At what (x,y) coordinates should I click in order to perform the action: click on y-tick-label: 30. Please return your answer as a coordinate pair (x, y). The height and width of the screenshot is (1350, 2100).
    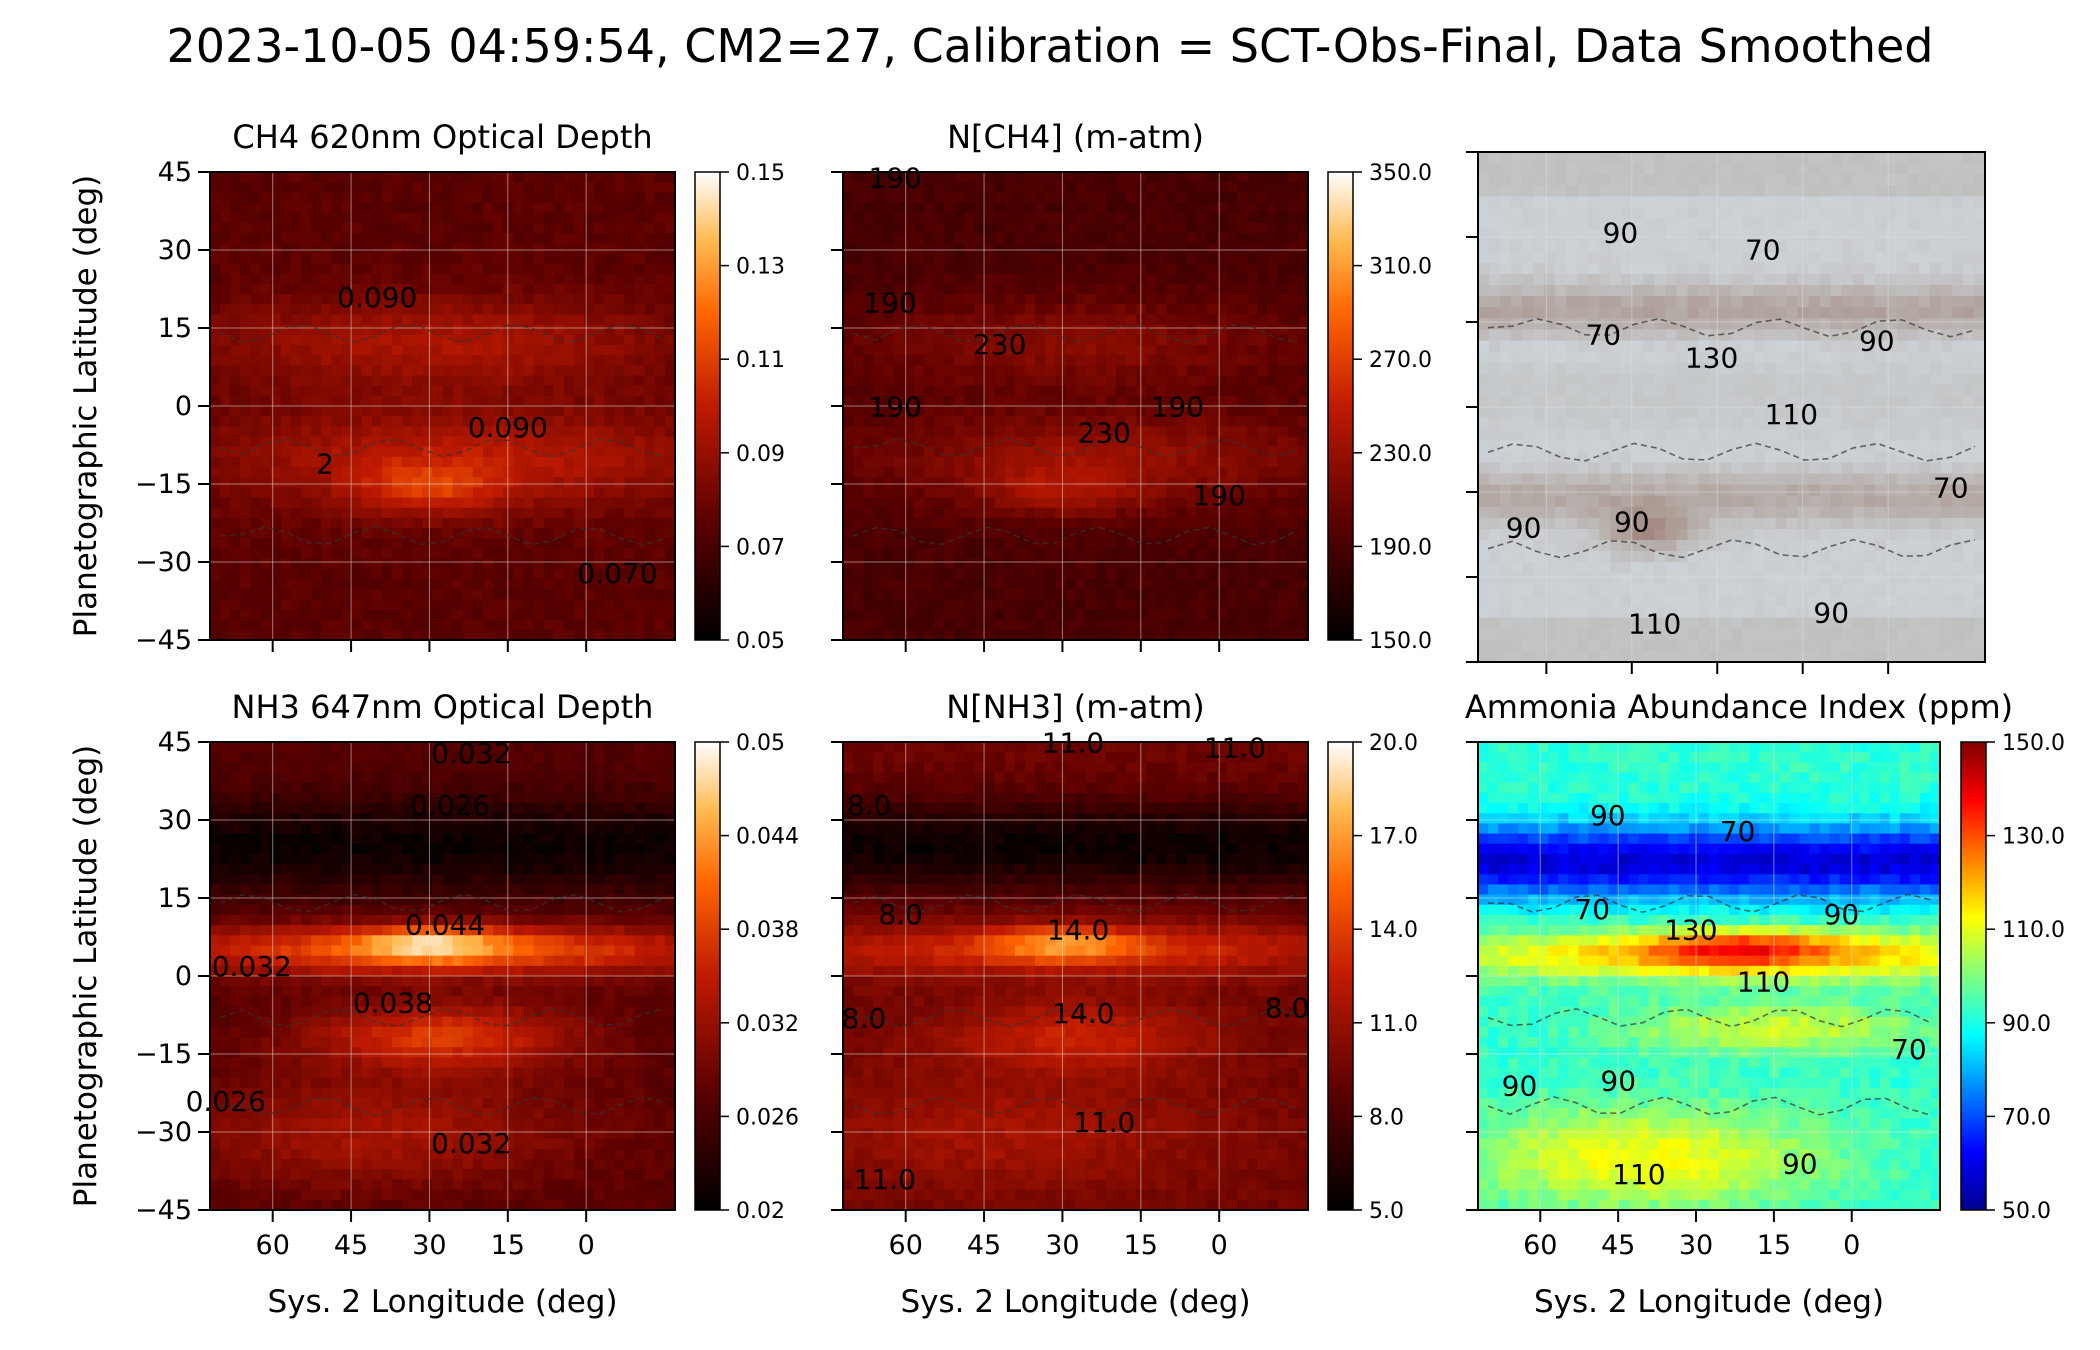
    Looking at the image, I should click on (175, 250).